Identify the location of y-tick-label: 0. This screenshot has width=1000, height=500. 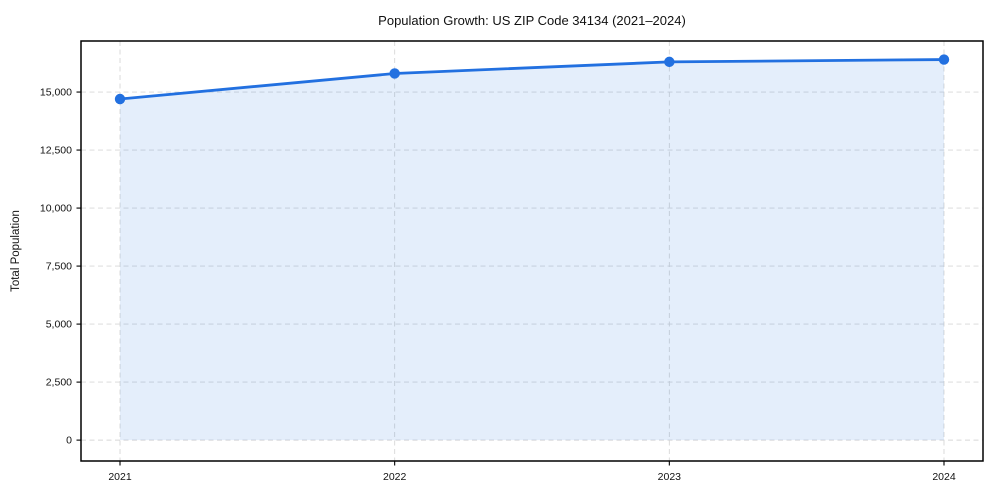
(69, 441).